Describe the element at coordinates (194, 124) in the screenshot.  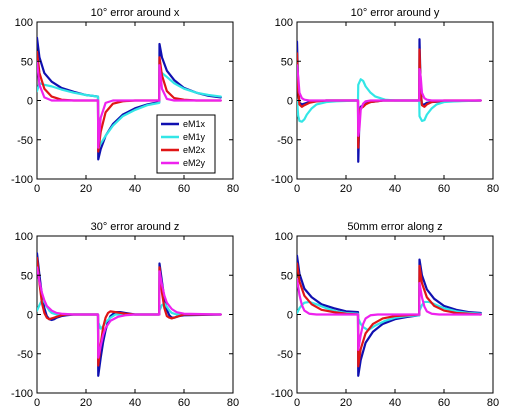
I see `legend-label-eM1x: eM1x` at that location.